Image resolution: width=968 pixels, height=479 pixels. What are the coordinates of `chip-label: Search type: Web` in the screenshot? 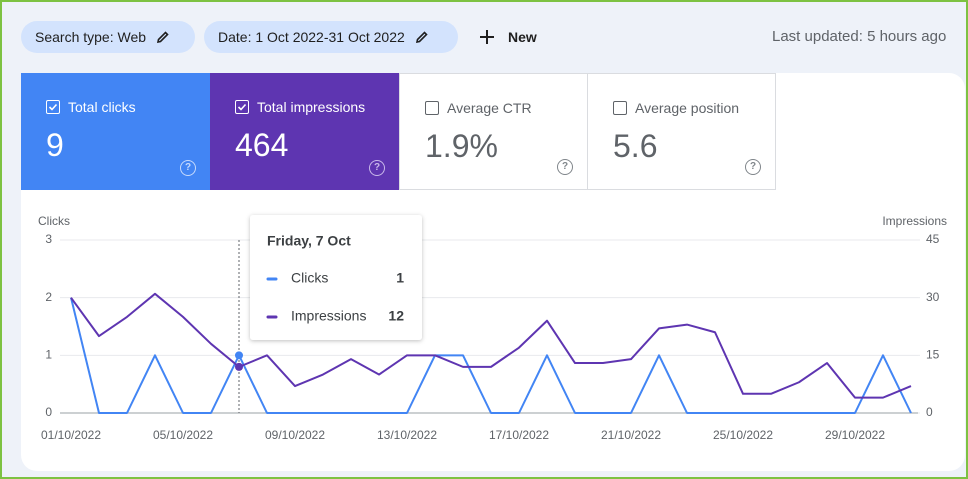 It's located at (91, 37).